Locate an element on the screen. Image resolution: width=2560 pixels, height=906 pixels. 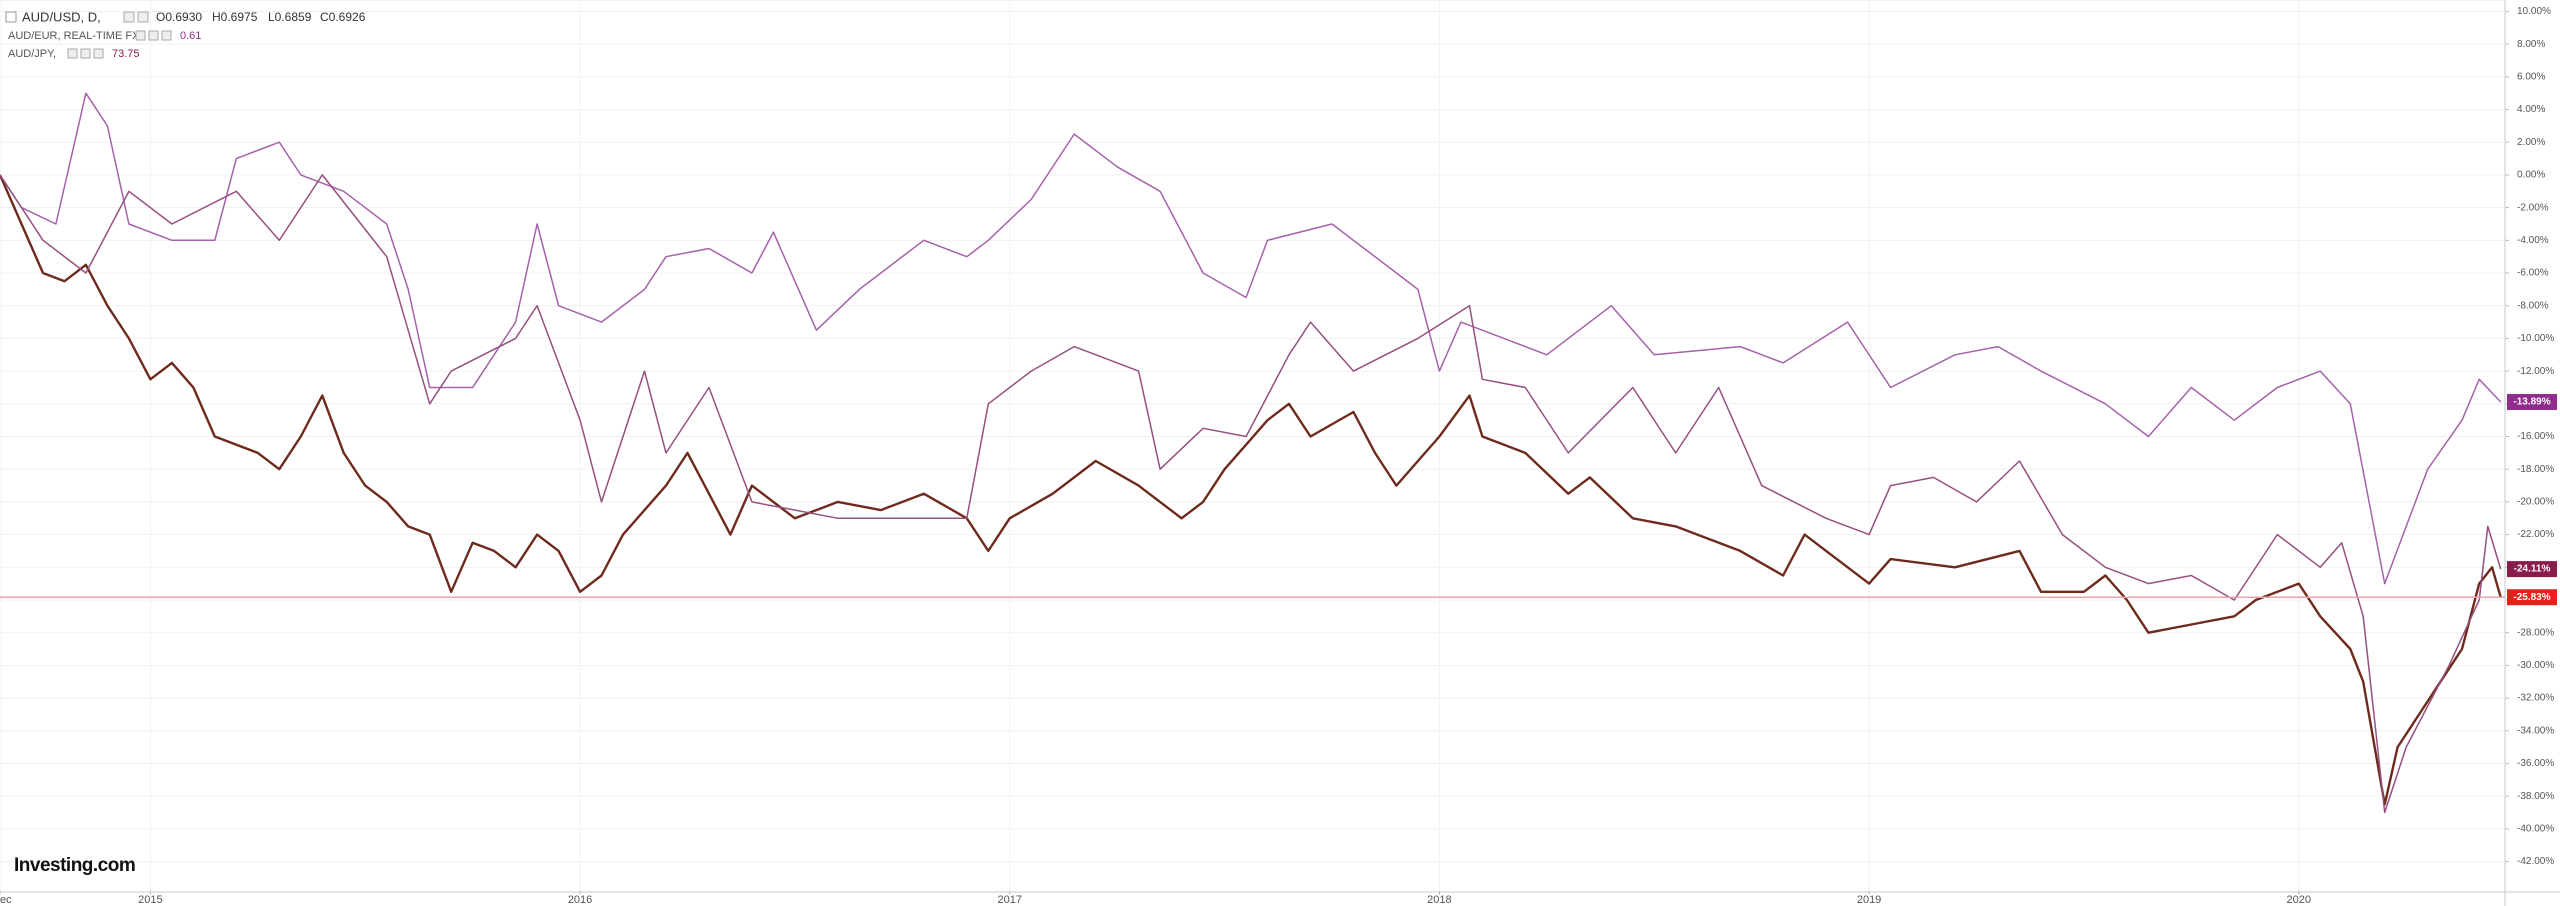
end-label: -25.83% is located at coordinates (2531, 597).